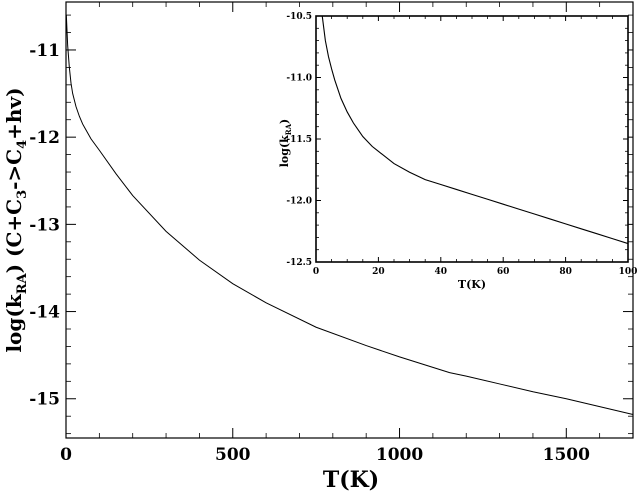  What do you see at coordinates (316, 272) in the screenshot?
I see `inset-x-tick-label: 0` at bounding box center [316, 272].